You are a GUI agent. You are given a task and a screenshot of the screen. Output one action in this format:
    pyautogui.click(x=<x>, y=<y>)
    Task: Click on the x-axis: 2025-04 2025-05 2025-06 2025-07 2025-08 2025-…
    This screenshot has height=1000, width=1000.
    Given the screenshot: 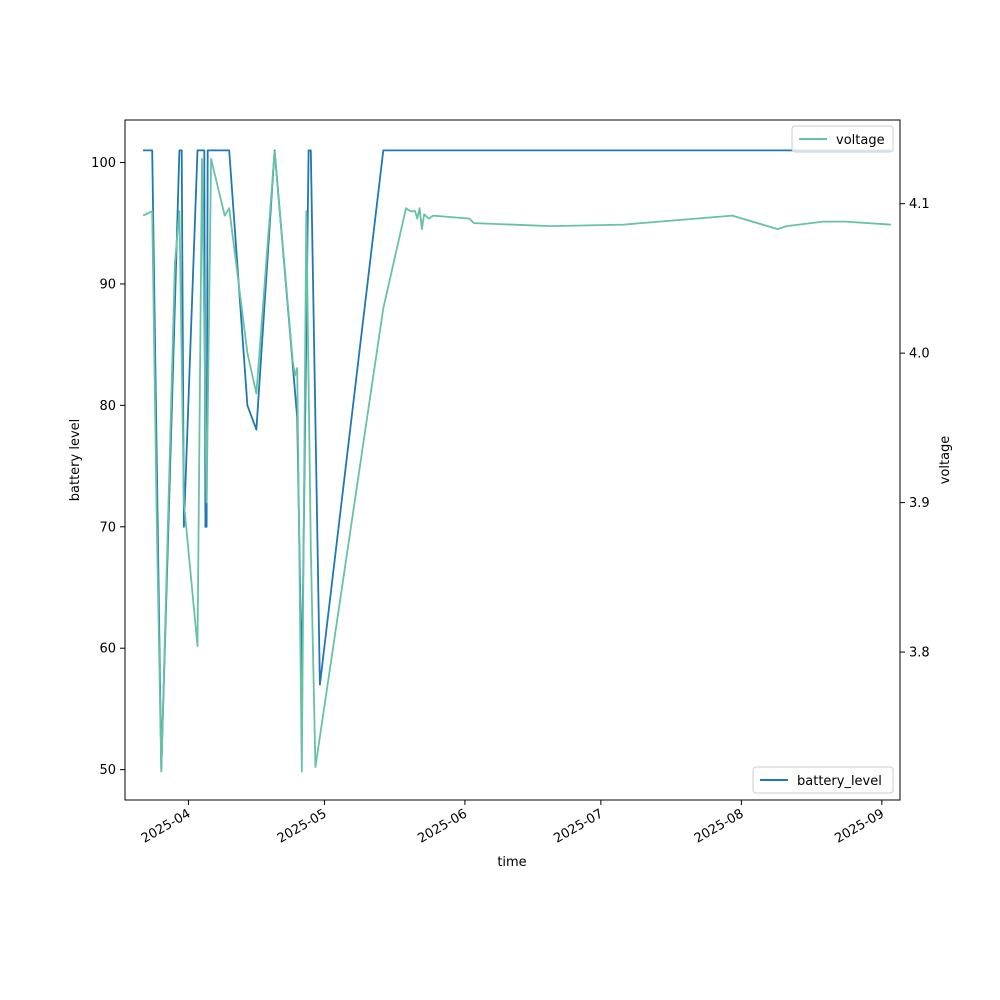 What is the action you would take?
    pyautogui.click(x=513, y=823)
    